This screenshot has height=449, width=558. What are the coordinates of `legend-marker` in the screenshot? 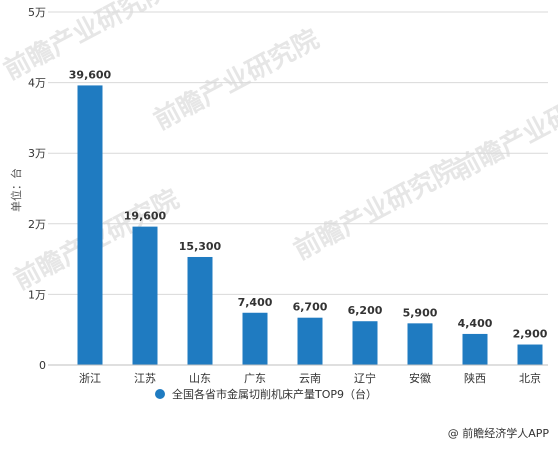 It's located at (160, 394).